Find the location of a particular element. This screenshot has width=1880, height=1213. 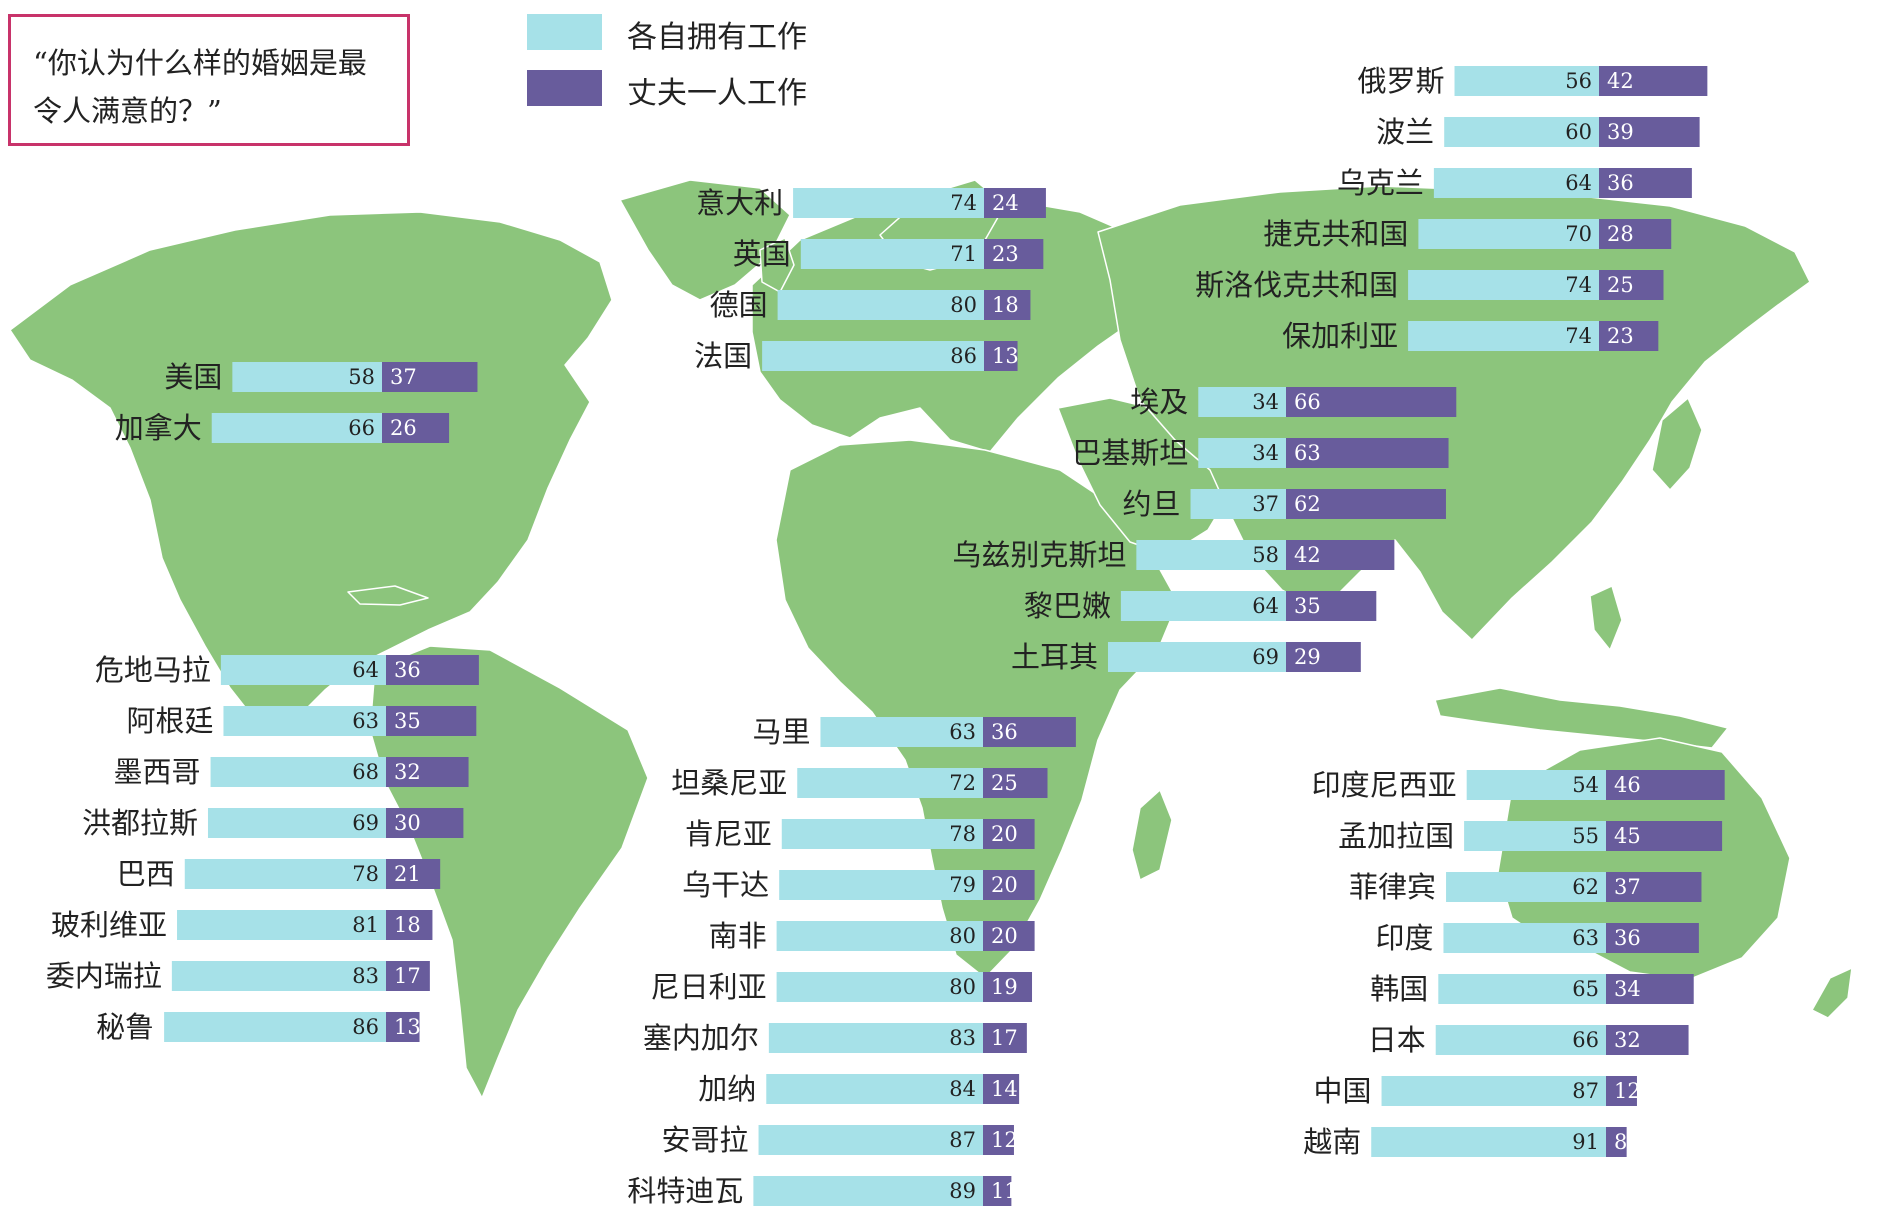

country-label: 印度尼西亚 is located at coordinates (1384, 785).